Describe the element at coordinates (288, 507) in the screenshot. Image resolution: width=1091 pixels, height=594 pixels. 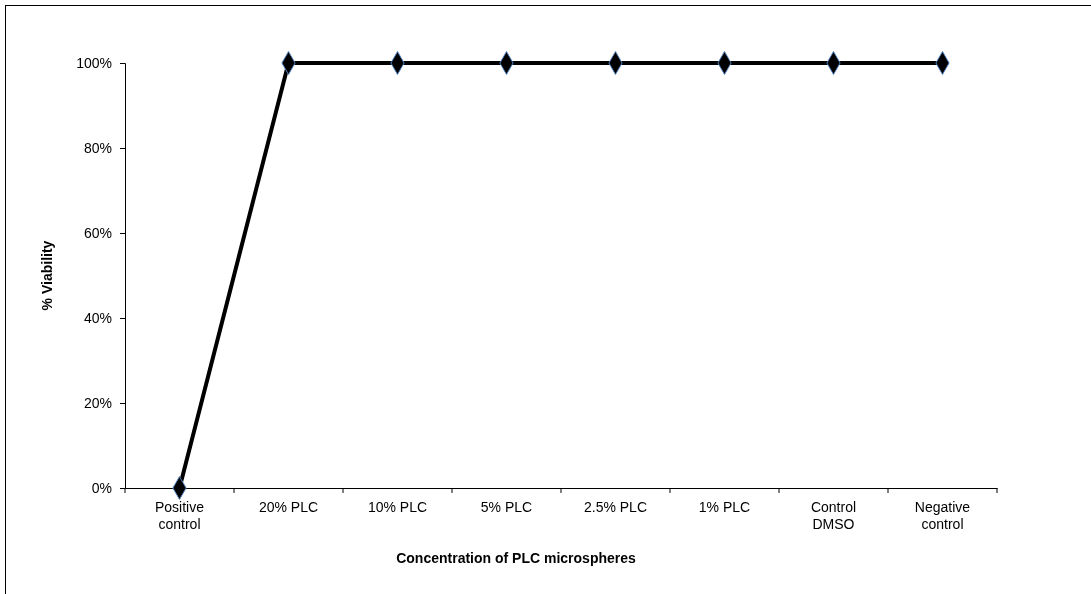
I see `x-tick-label: 20% PLC` at that location.